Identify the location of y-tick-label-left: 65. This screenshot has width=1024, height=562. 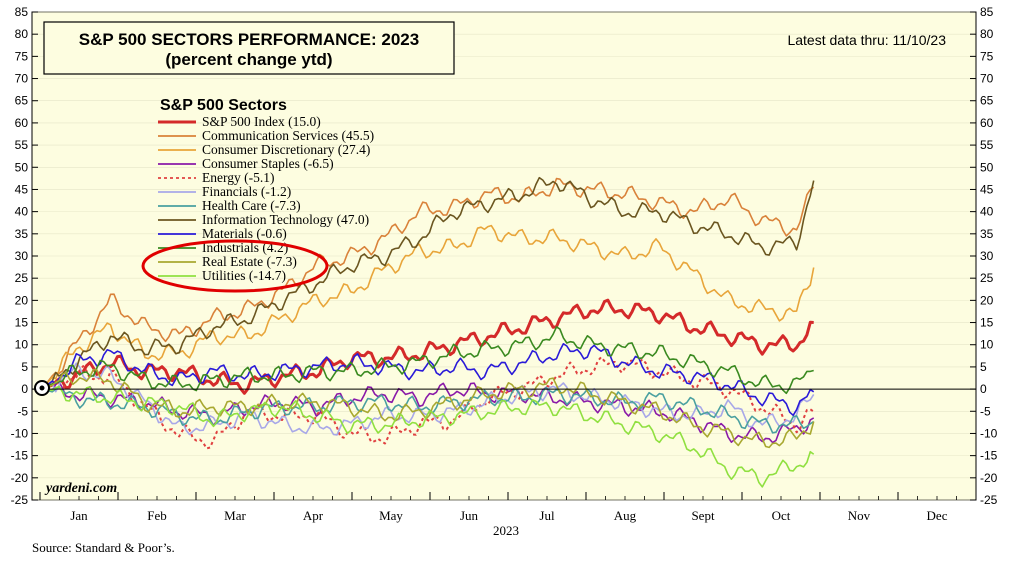
(22, 101).